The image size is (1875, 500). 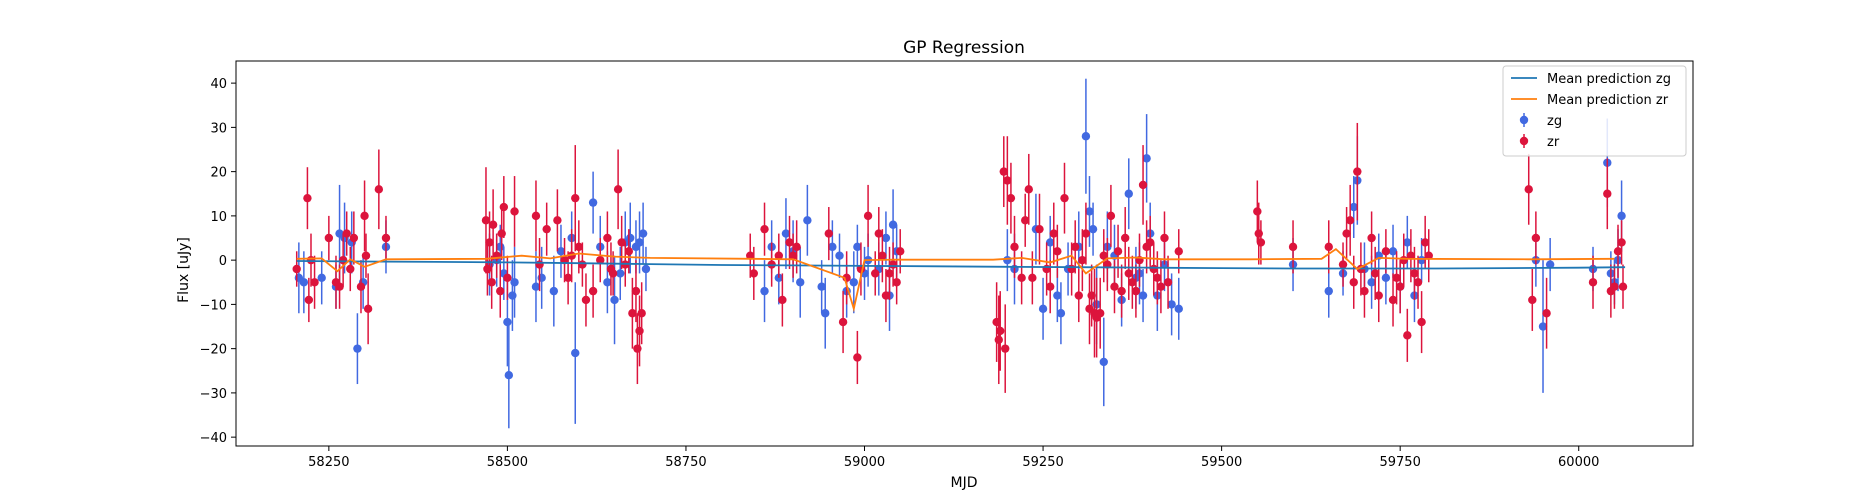 What do you see at coordinates (1399, 462) in the screenshot?
I see `x-tick-label: 59750` at bounding box center [1399, 462].